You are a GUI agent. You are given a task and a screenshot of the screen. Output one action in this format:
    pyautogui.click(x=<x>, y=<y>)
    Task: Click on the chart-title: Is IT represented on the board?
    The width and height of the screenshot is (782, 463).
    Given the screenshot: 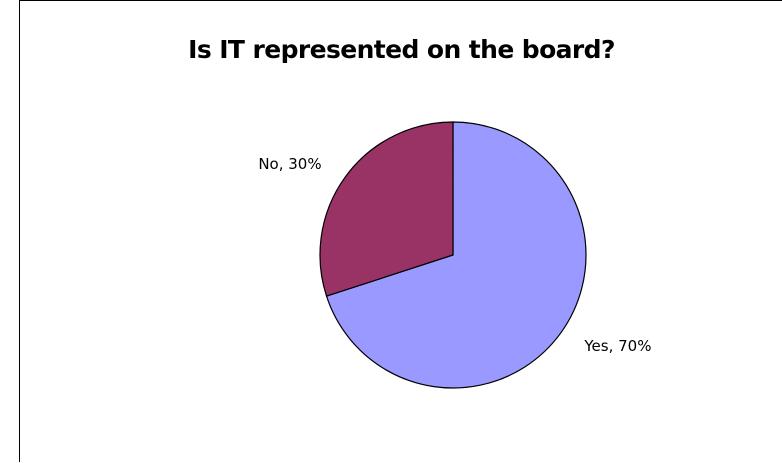 What is the action you would take?
    pyautogui.click(x=401, y=49)
    